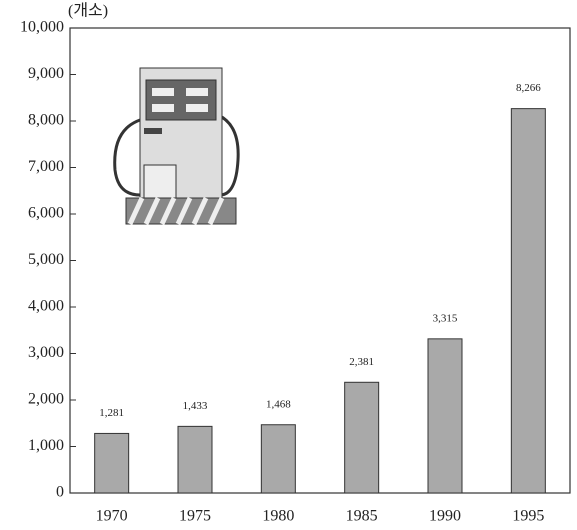 The height and width of the screenshot is (530, 577). What do you see at coordinates (60, 492) in the screenshot?
I see `y-tick-label: 0` at bounding box center [60, 492].